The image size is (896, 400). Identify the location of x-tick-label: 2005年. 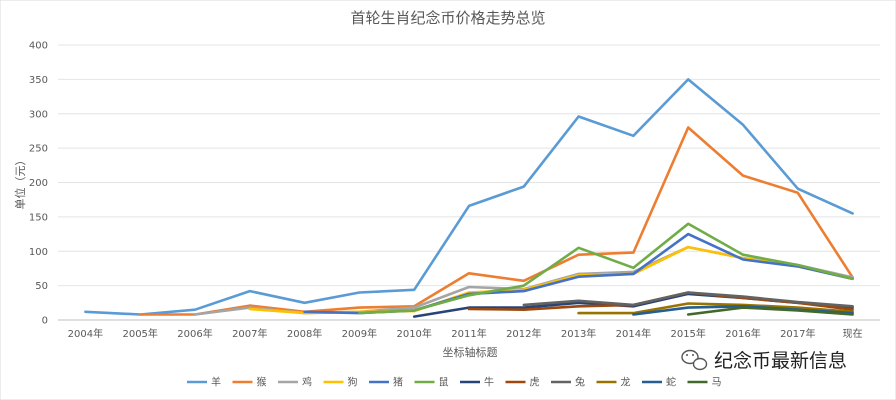
(139, 333).